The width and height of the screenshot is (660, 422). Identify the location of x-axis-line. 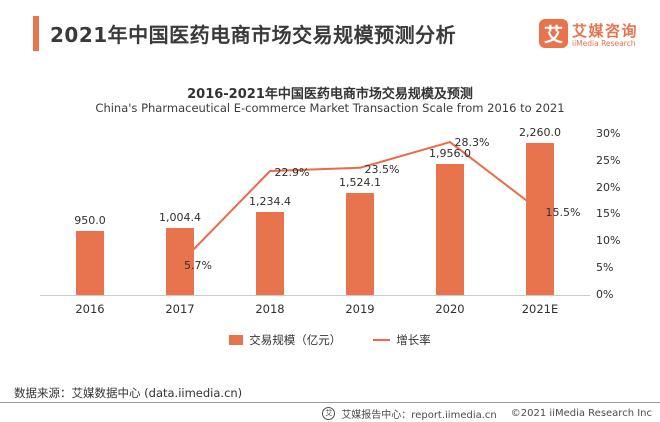
(315, 295).